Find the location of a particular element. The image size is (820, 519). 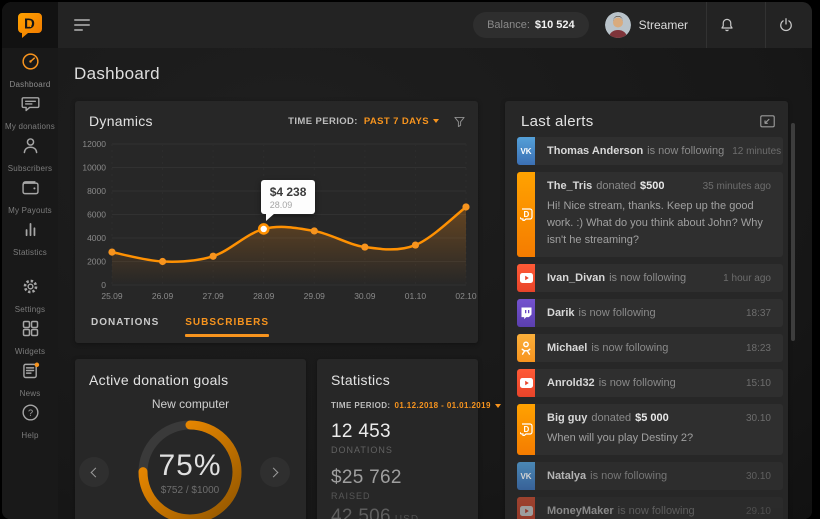

alerts-scrollbar is located at coordinates (793, 232).